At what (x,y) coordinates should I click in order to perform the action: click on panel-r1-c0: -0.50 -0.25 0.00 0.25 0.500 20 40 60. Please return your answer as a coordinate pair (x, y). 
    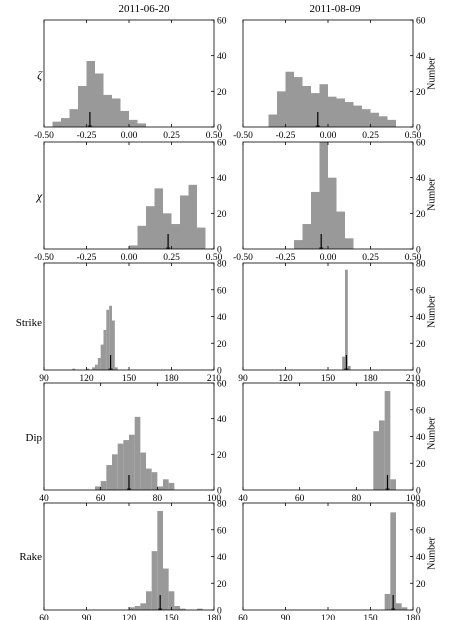
    Looking at the image, I should click on (130, 201).